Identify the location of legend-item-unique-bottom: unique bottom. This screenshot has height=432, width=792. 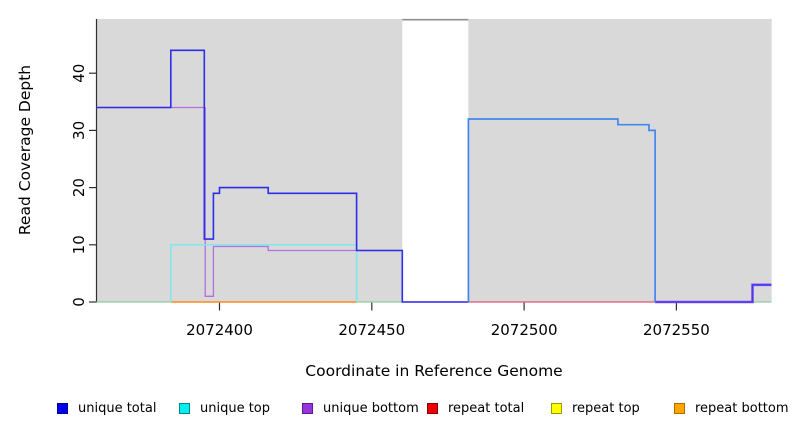
(360, 408).